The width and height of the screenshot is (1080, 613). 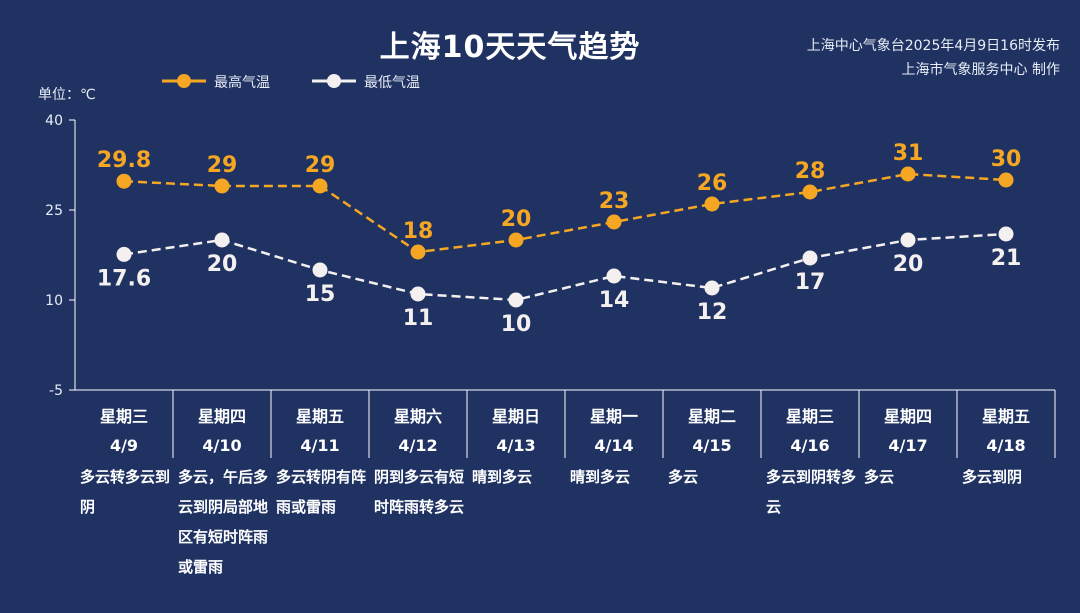 What do you see at coordinates (907, 445) in the screenshot?
I see `x-tick-date: 4/17` at bounding box center [907, 445].